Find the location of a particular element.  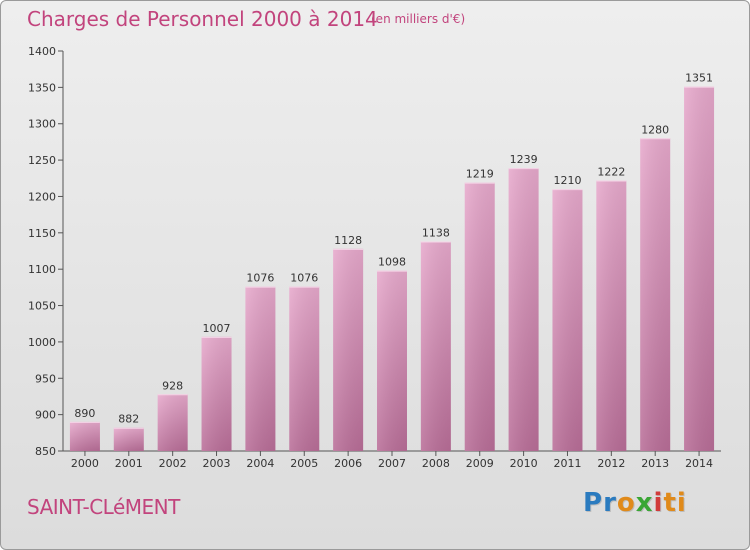

x-tick-label: 2004 is located at coordinates (260, 463).